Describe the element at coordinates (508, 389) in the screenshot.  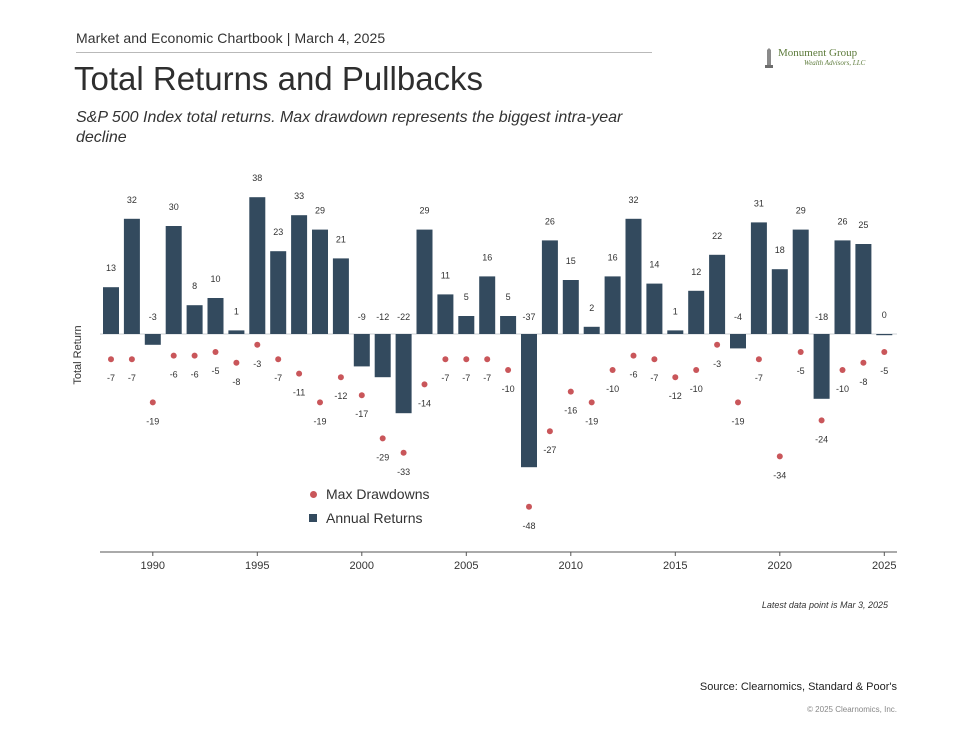
I see `drawdown-label-2007: -10` at that location.